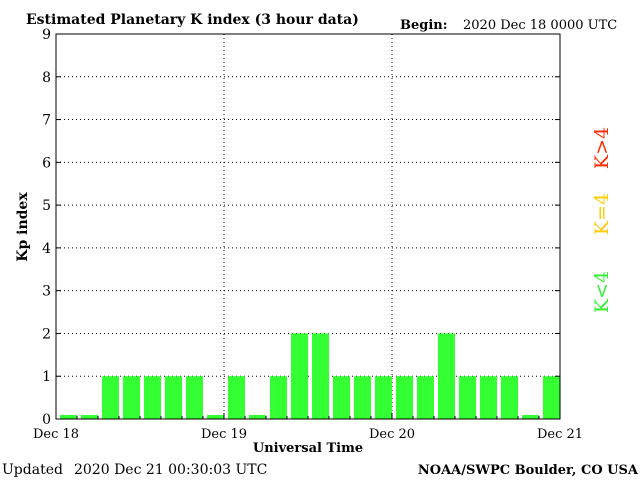  Describe the element at coordinates (528, 470) in the screenshot. I see `credit-text: NOAA/SWPC Boulder, CO USA` at that location.